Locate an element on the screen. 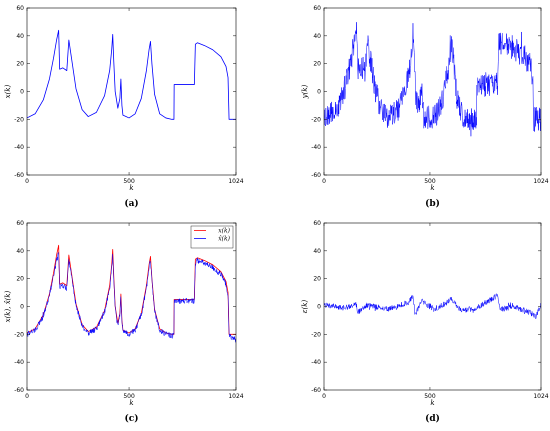 The height and width of the screenshot is (431, 550). panel-caption: (a) is located at coordinates (131, 203).